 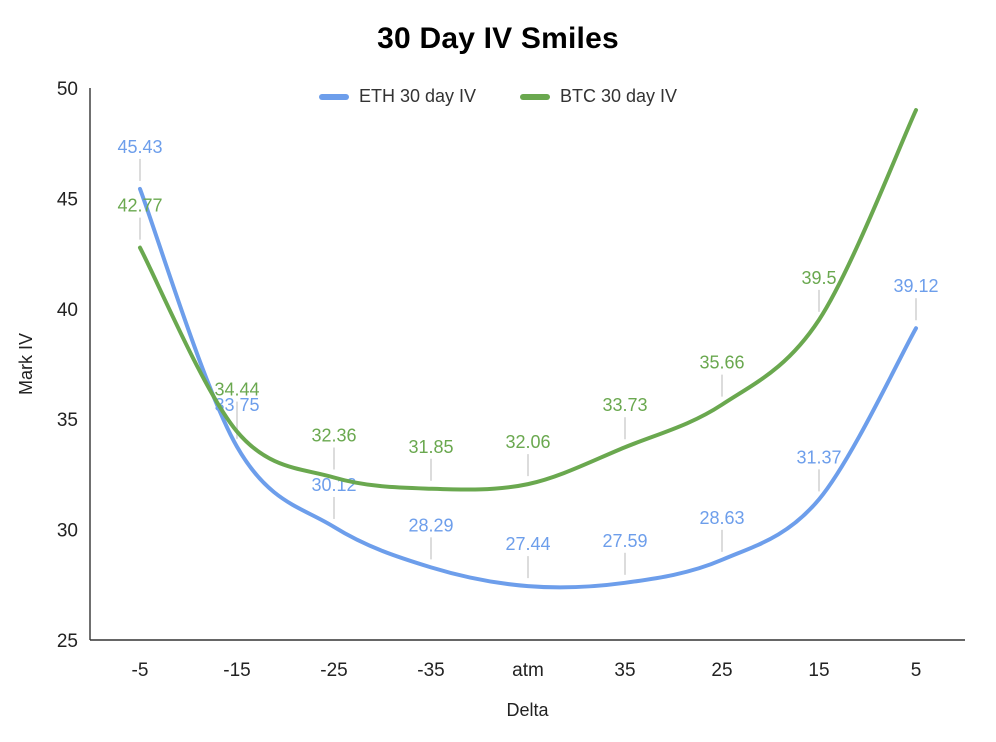 I want to click on y-axis-title: Mark IV, so click(x=26, y=364).